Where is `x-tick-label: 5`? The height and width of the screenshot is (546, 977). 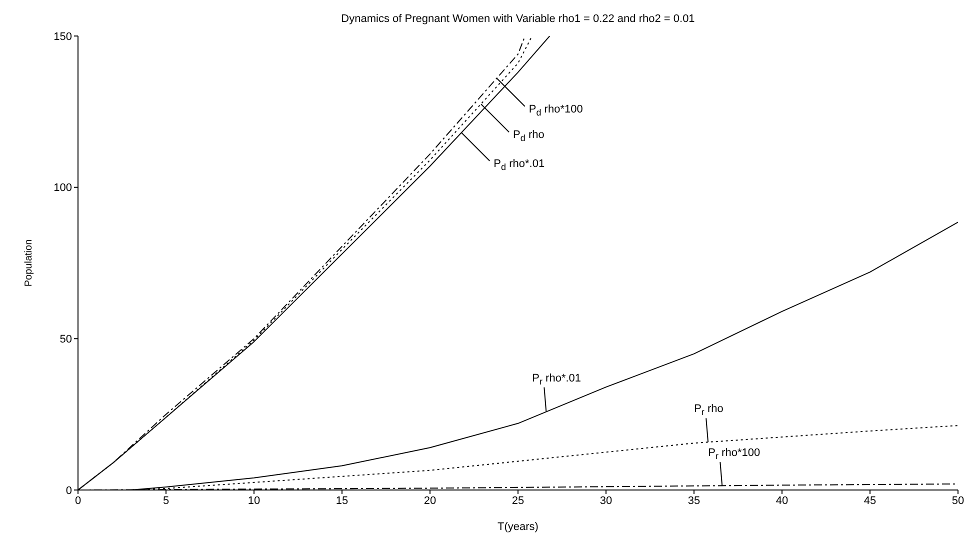
x-tick-label: 5 is located at coordinates (166, 500).